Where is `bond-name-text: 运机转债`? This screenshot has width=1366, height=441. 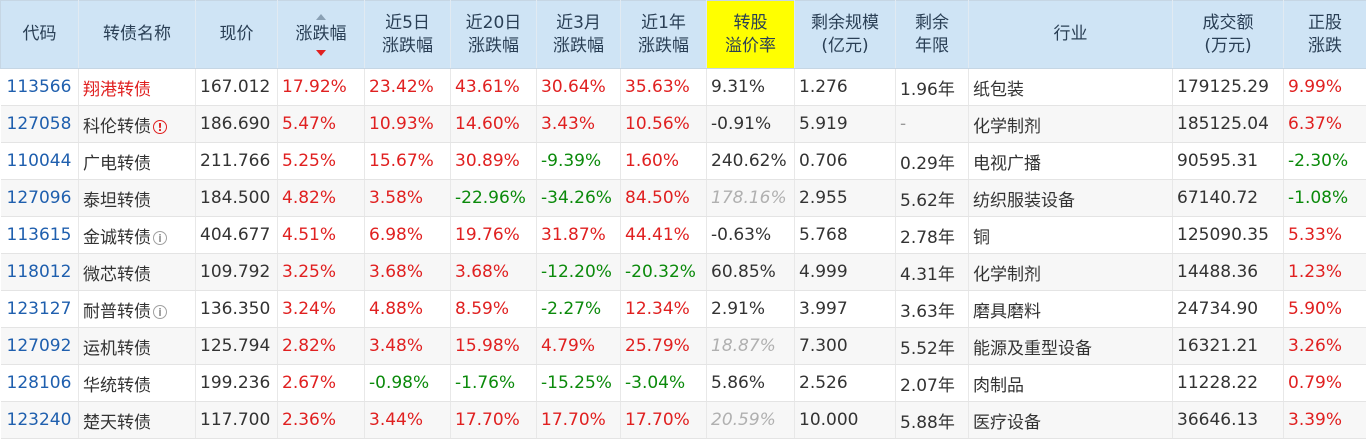
bond-name-text: 运机转债 is located at coordinates (117, 348).